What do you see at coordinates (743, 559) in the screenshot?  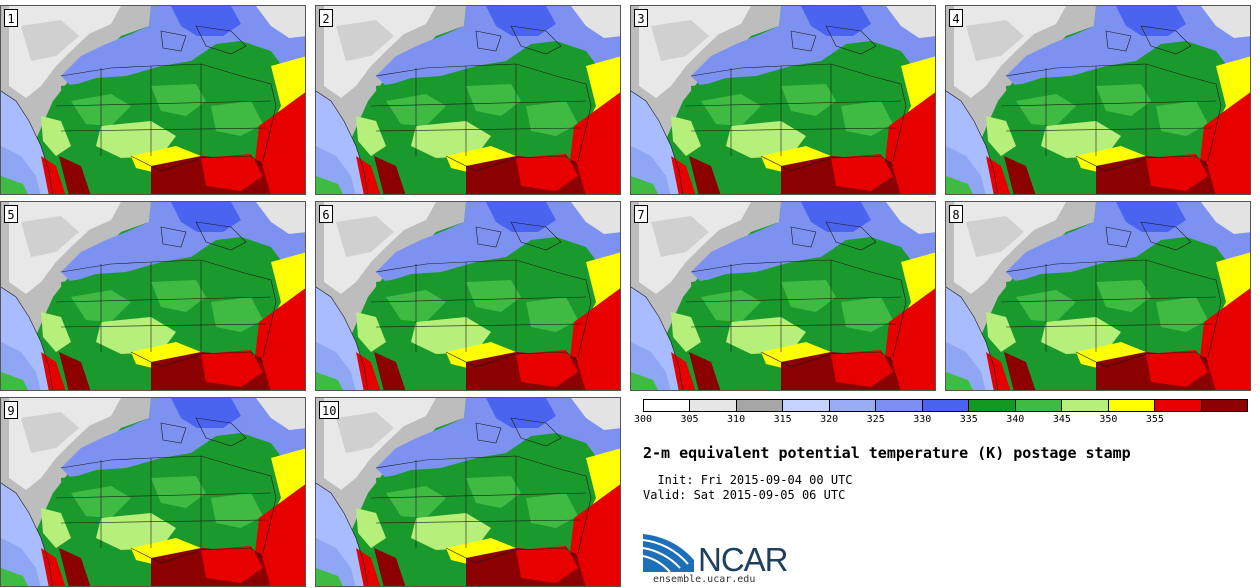 I see `ncar-logo-text: NCAR` at bounding box center [743, 559].